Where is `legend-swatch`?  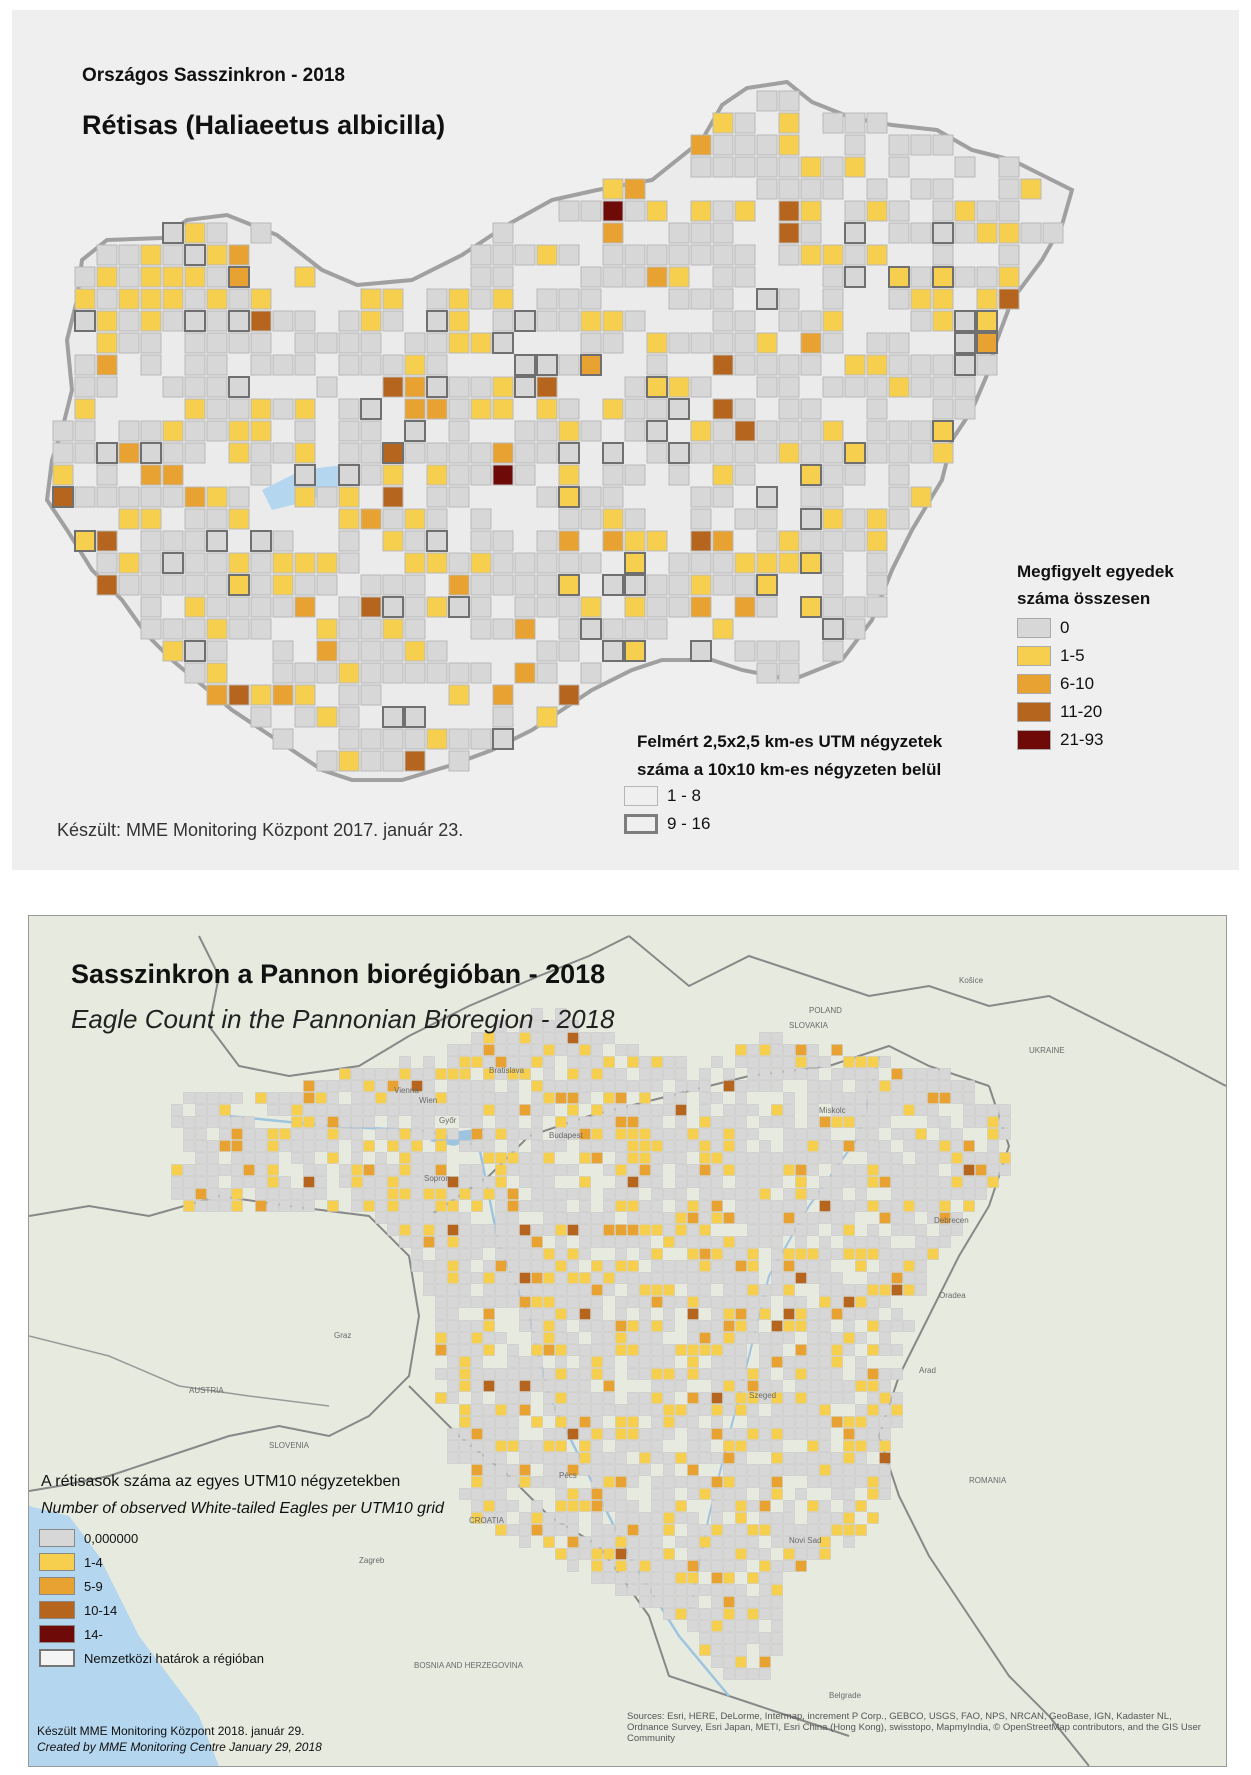 legend-swatch is located at coordinates (57, 1562).